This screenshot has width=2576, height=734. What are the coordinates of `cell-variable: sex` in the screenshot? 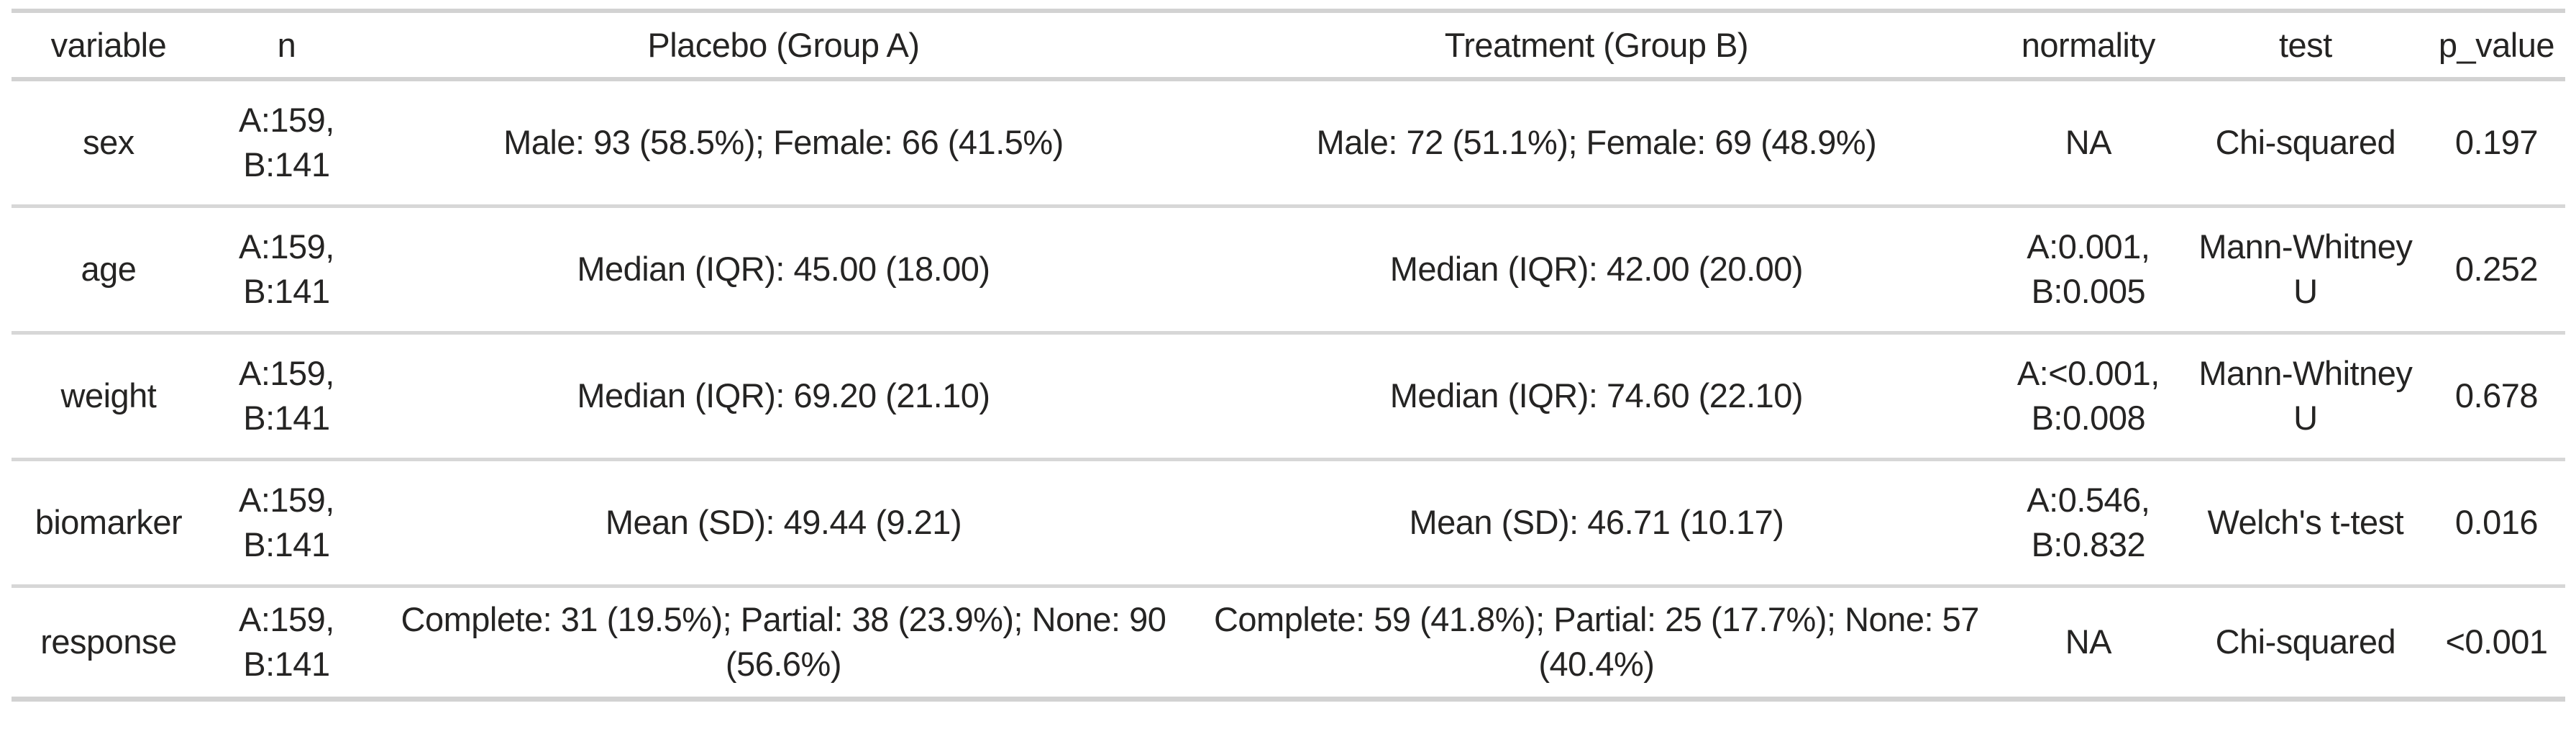 It's located at (108, 142).